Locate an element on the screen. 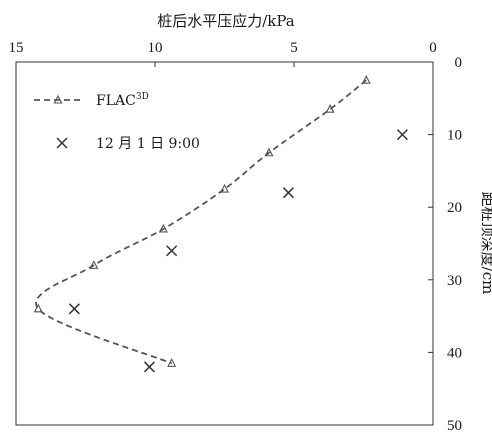 The height and width of the screenshot is (437, 492). legend: FLAC3D 12 月 1 日 9:00 is located at coordinates (117, 122).